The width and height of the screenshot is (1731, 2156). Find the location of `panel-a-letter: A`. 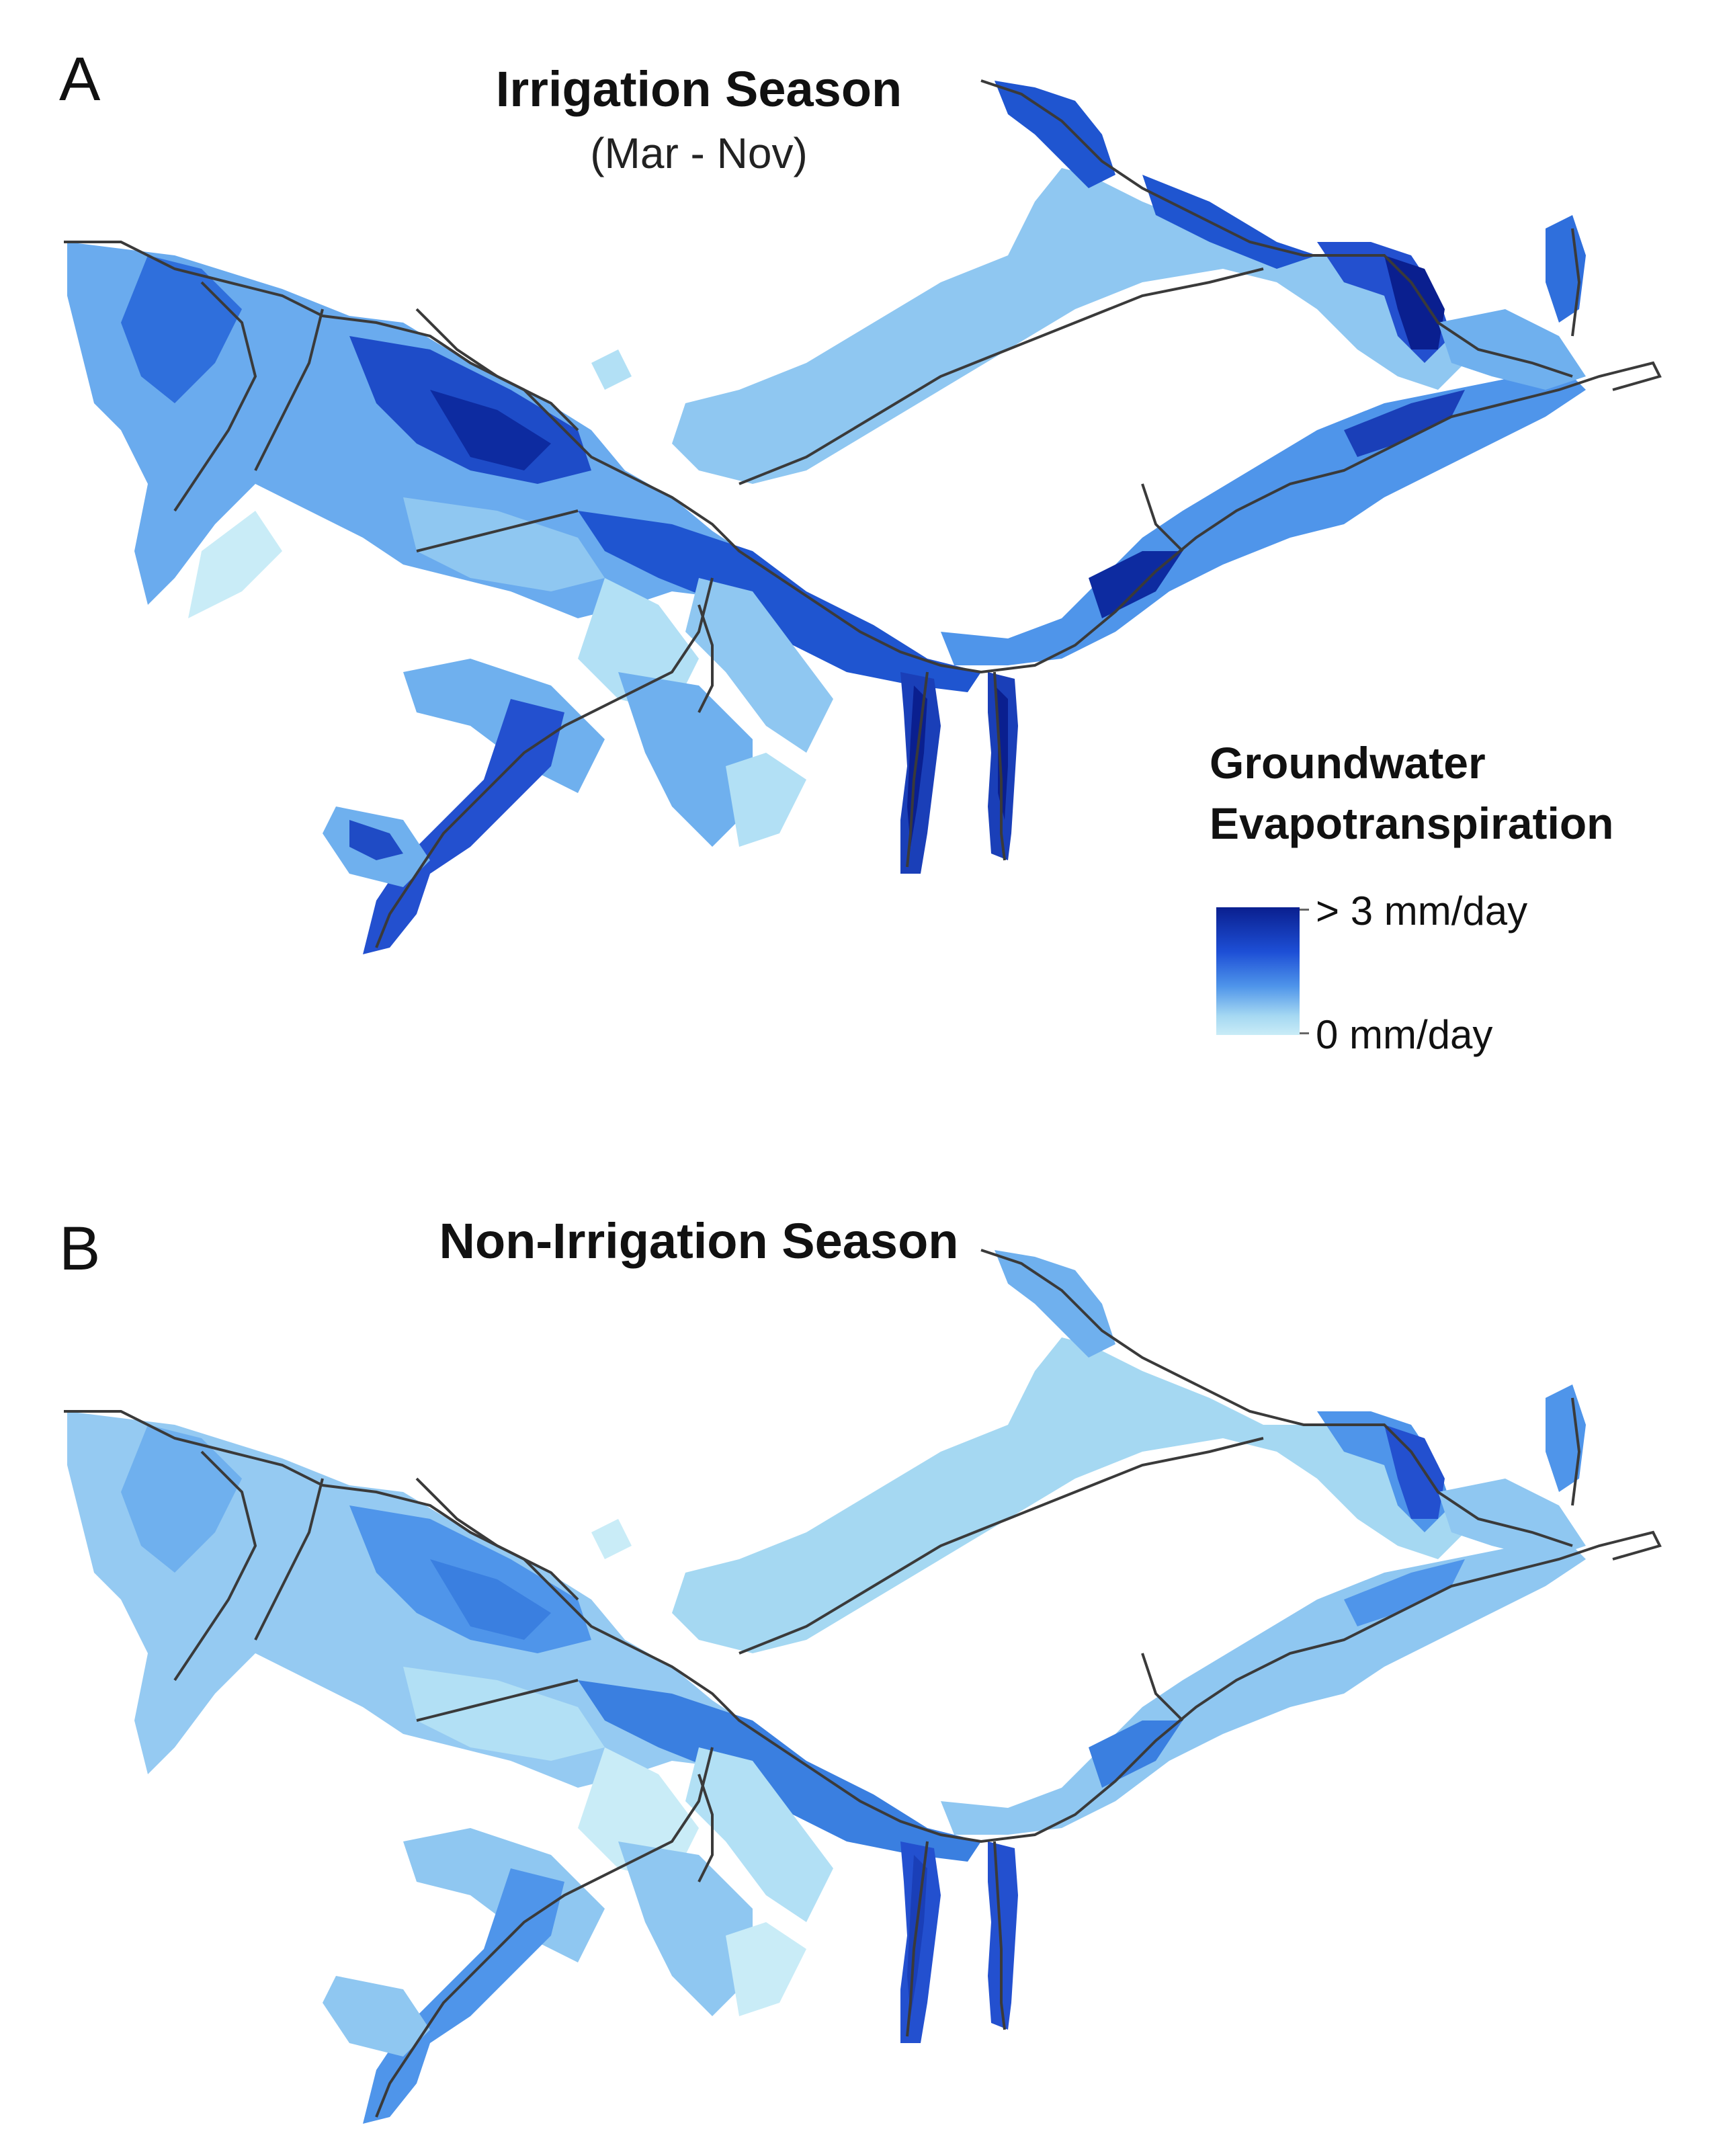

panel-a-letter: A is located at coordinates (80, 79).